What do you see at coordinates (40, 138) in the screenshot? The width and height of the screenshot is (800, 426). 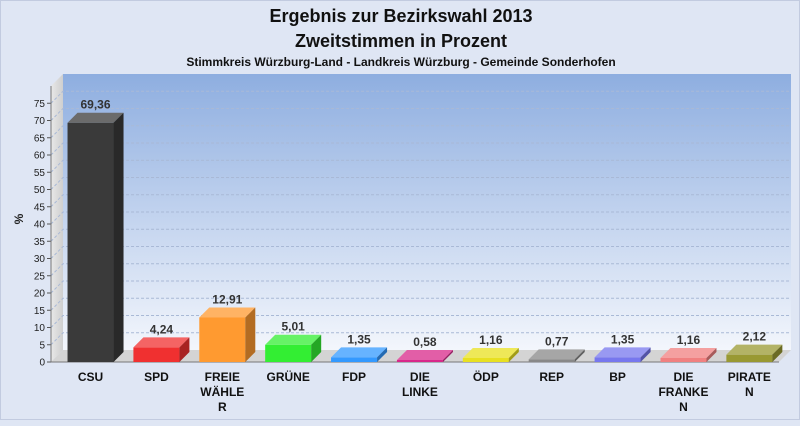 I see `y-tick-label: 65` at bounding box center [40, 138].